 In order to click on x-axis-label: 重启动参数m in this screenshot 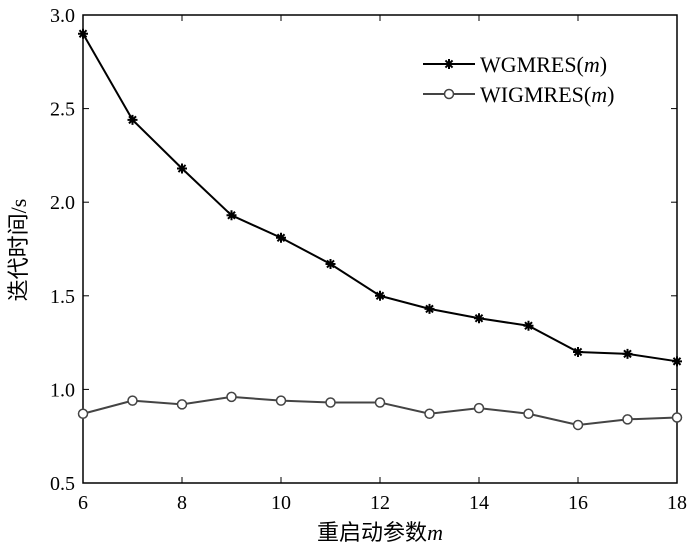, I will do `click(380, 532)`.